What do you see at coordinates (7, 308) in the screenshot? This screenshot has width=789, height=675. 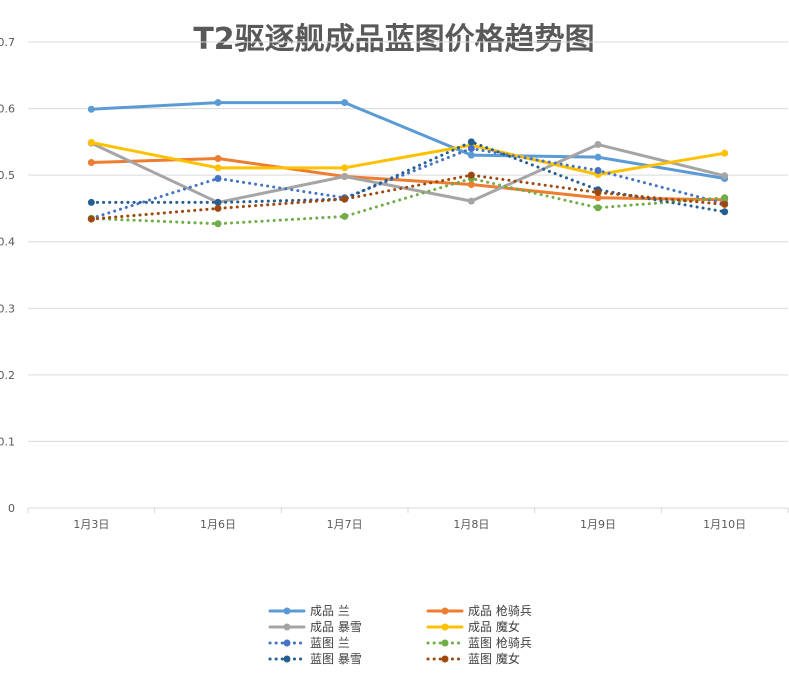 I see `y-tick-label: 0.3` at bounding box center [7, 308].